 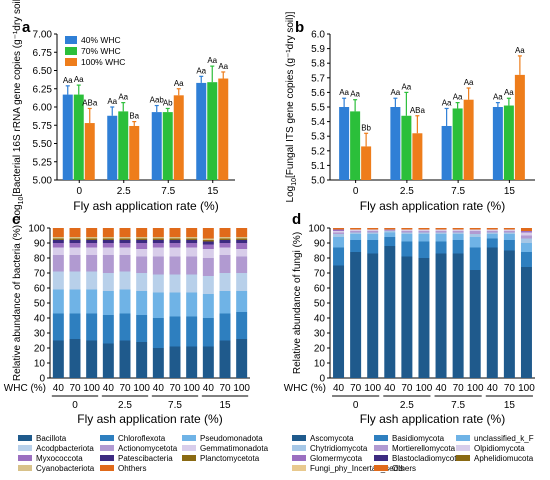 What do you see at coordinates (134, 116) in the screenshot?
I see `significance-label: Ba` at bounding box center [134, 116].